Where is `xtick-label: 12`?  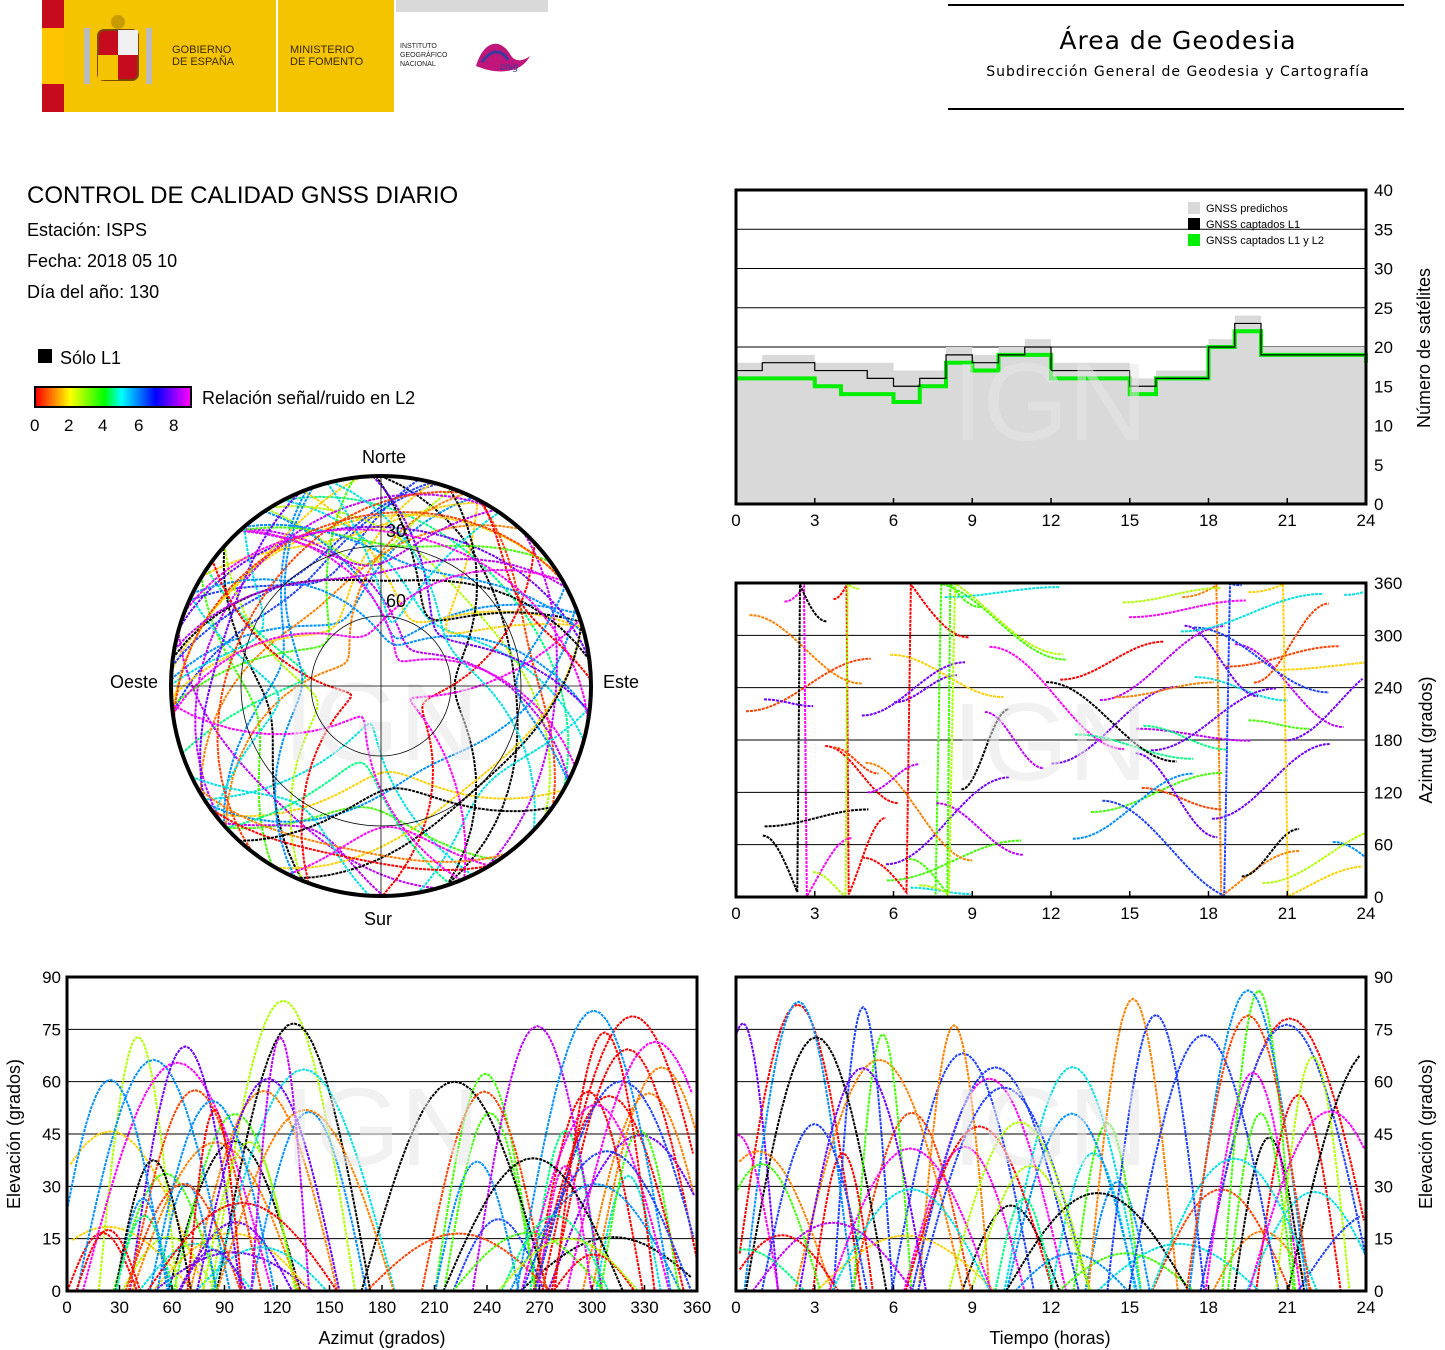 xtick-label: 12 is located at coordinates (1051, 520).